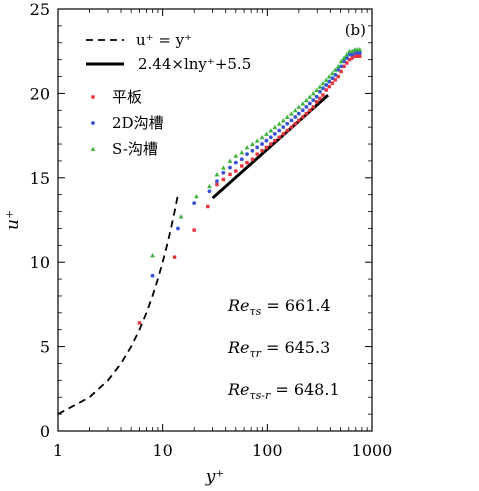 The image size is (479, 491). I want to click on y-tick-label: 5, so click(45, 347).